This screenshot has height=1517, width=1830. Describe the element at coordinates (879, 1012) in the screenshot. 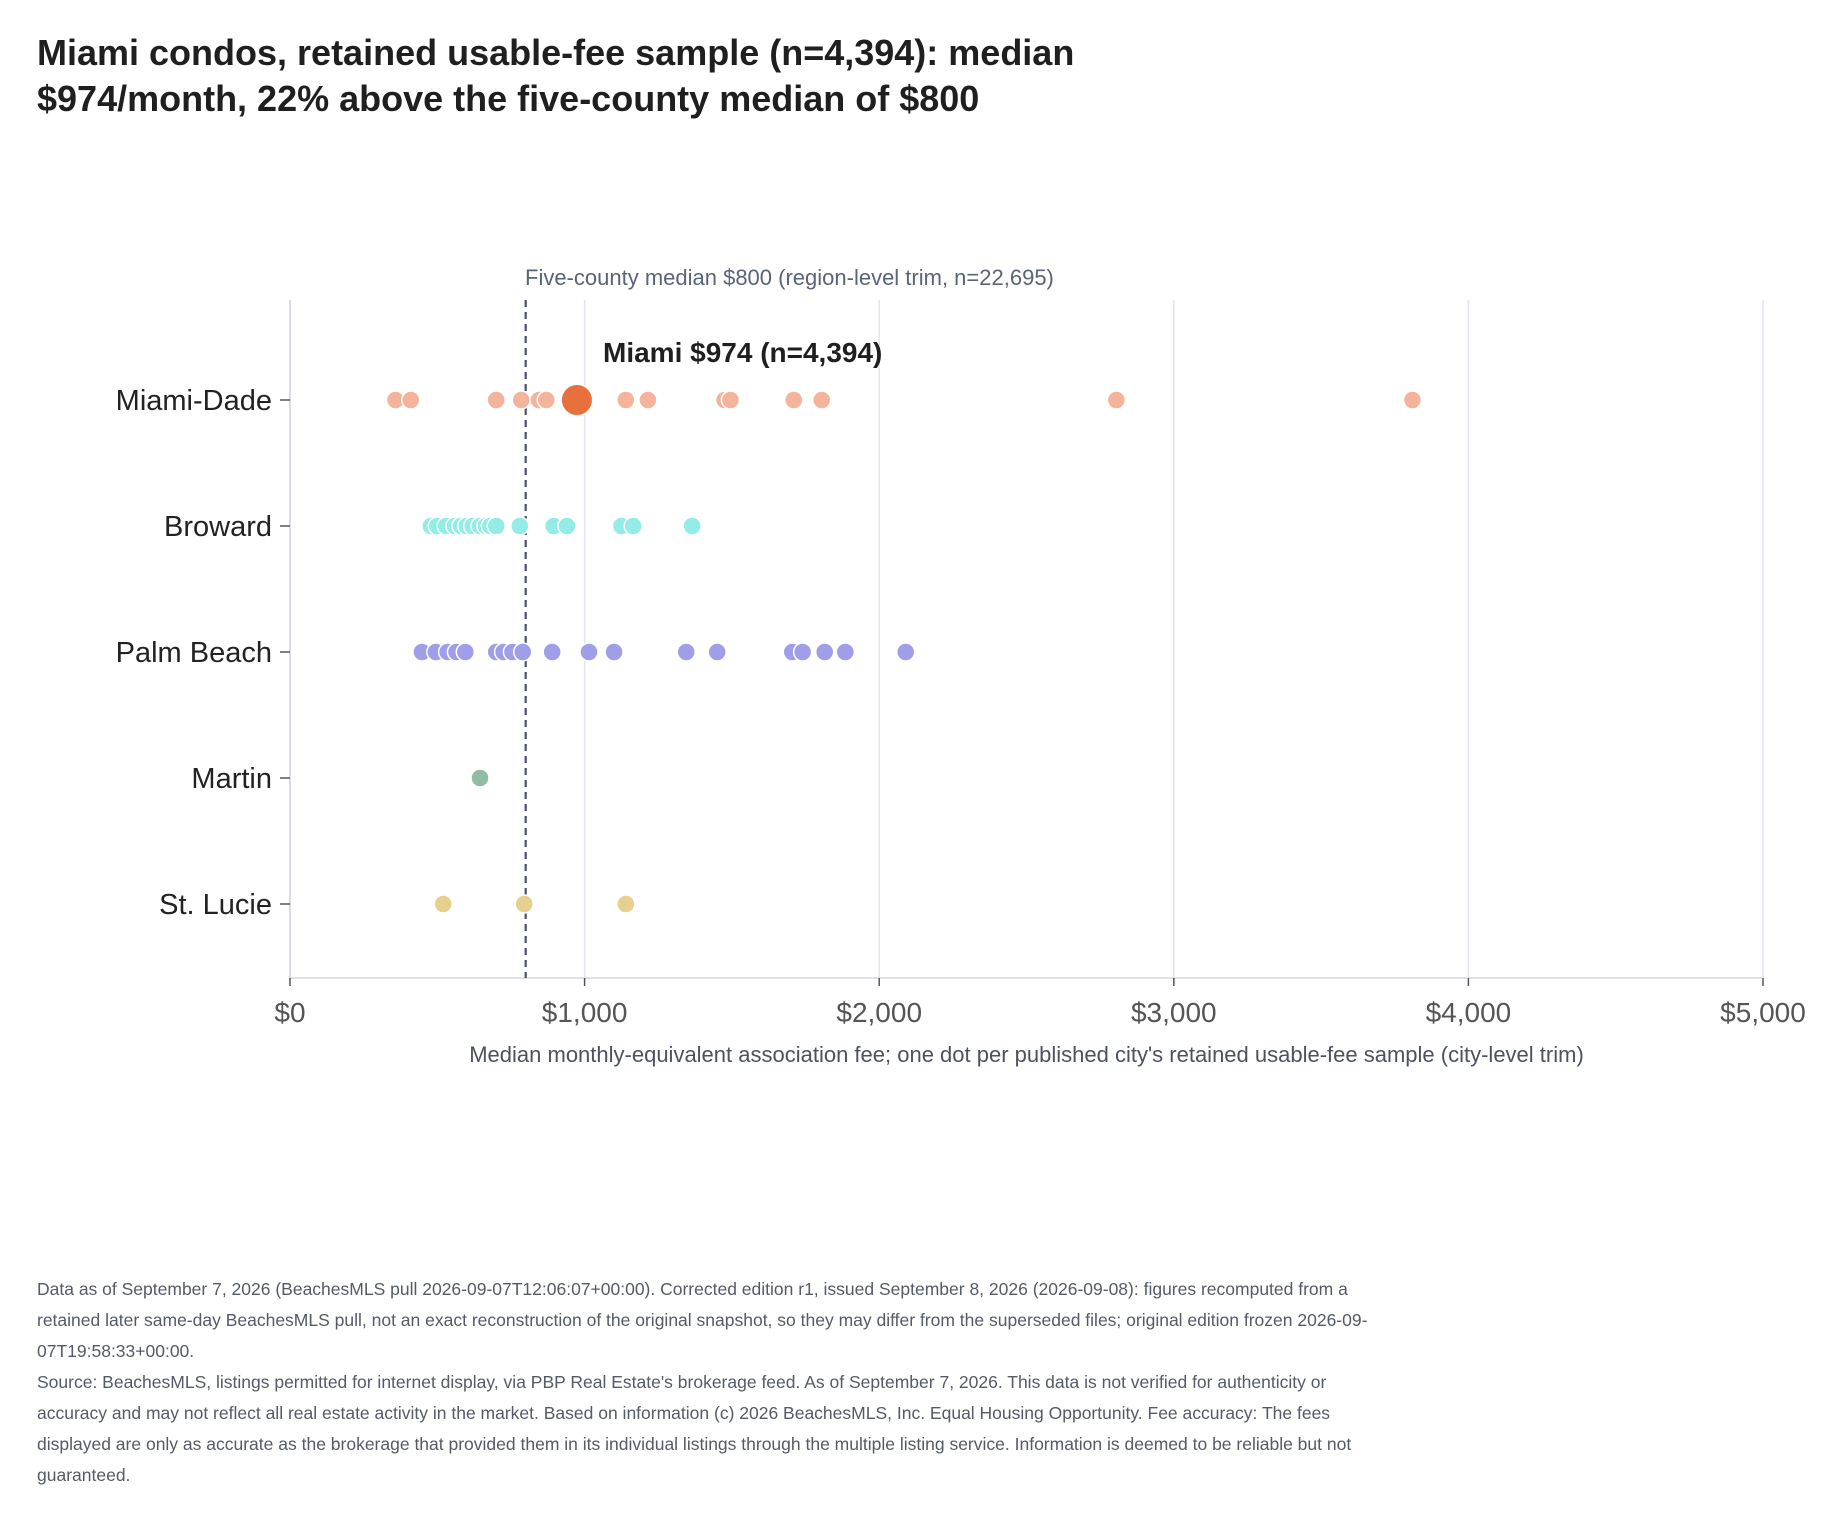

I see `x-tick-label: $2,000` at that location.